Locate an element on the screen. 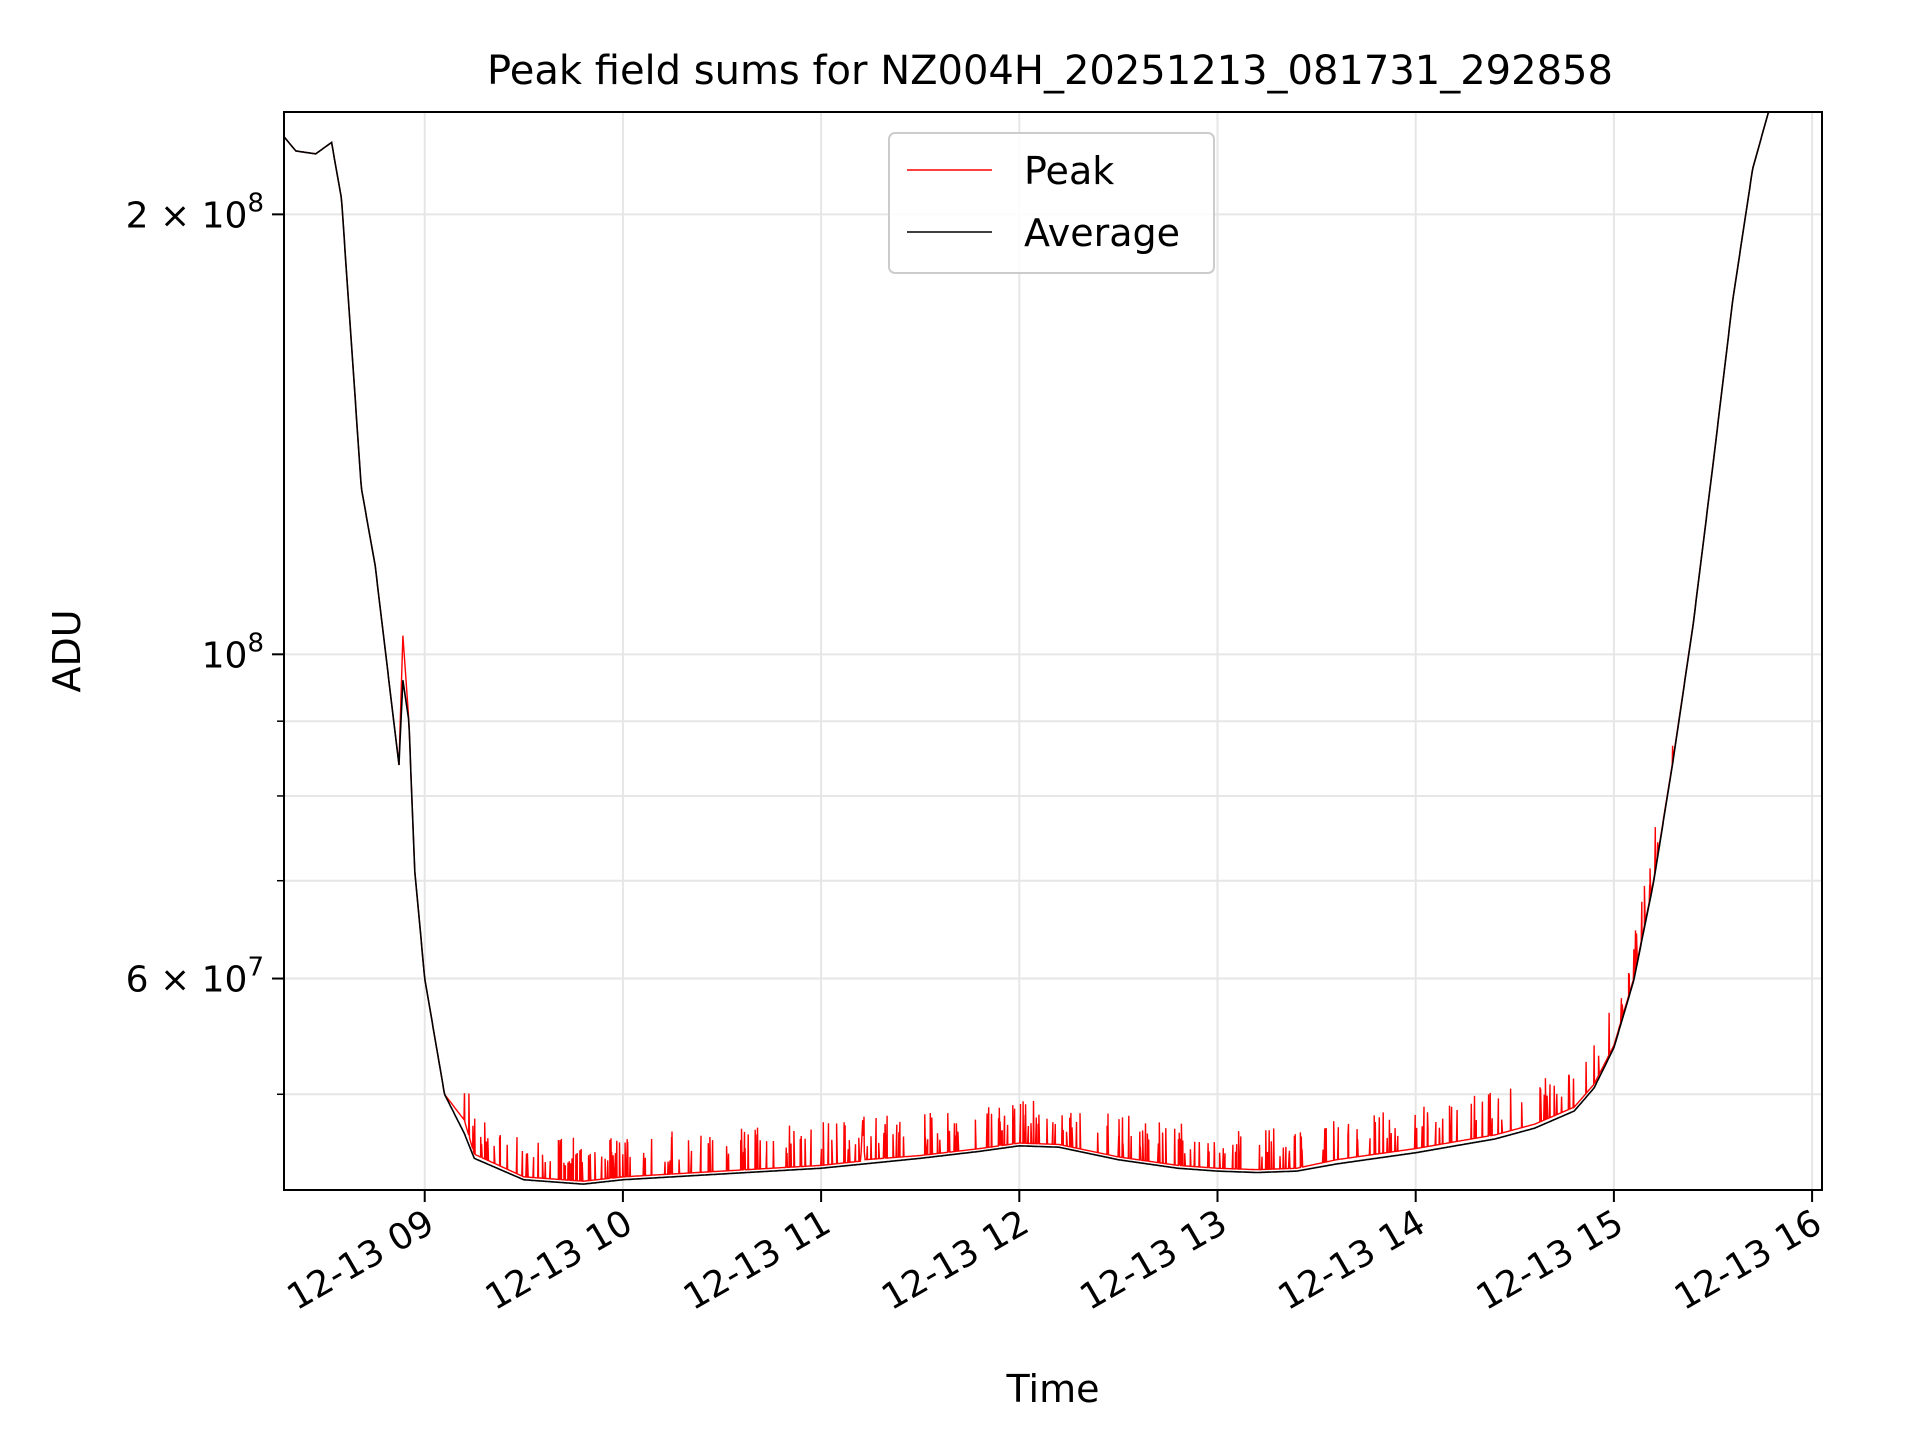 This screenshot has height=1440, width=1920. y-axis-label: ADU is located at coordinates (67, 650).